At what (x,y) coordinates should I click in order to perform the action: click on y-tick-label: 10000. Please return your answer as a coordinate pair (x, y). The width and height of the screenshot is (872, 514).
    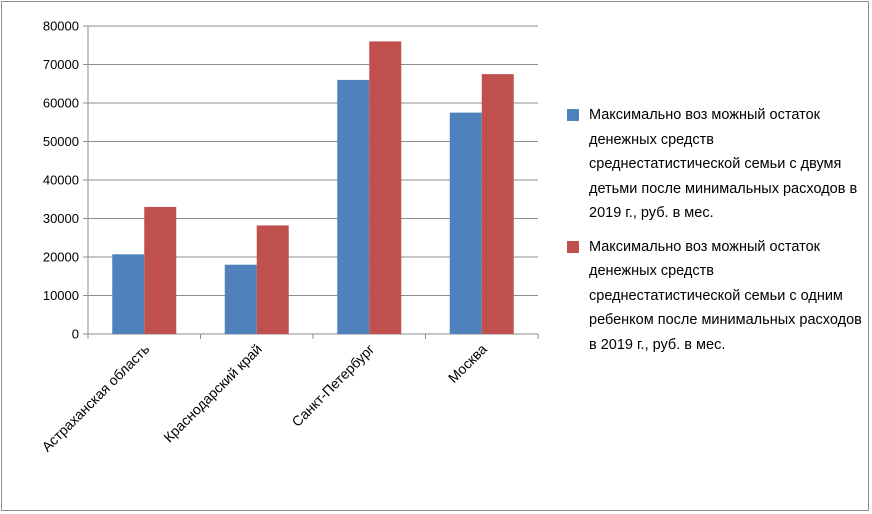
    Looking at the image, I should click on (61, 295).